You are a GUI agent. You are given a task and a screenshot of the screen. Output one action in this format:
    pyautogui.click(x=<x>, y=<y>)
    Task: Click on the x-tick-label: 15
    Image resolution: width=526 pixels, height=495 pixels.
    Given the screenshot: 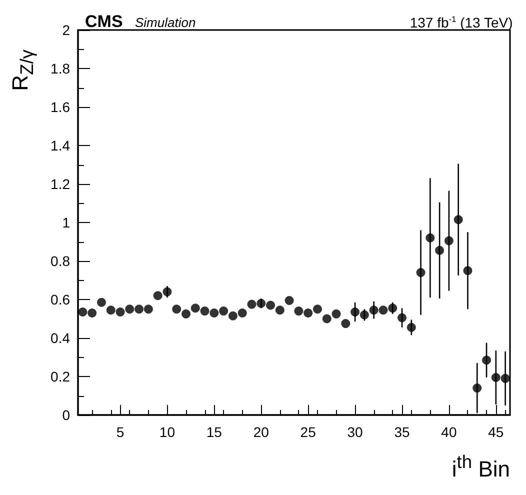 What is the action you would take?
    pyautogui.click(x=214, y=432)
    